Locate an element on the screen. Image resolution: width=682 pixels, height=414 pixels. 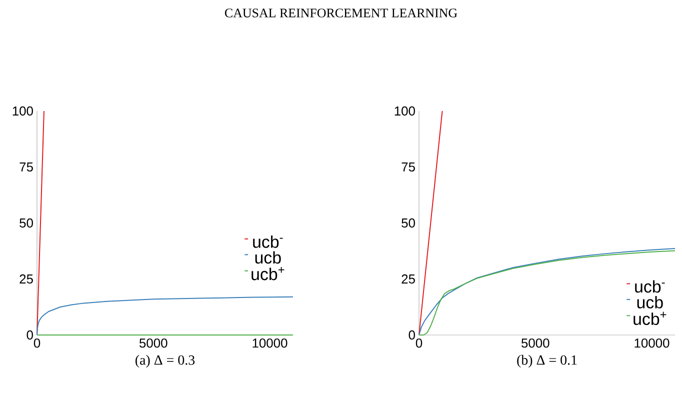
text: CAUSAL REINFORCEMENT LEARNING is located at coordinates (341, 13).